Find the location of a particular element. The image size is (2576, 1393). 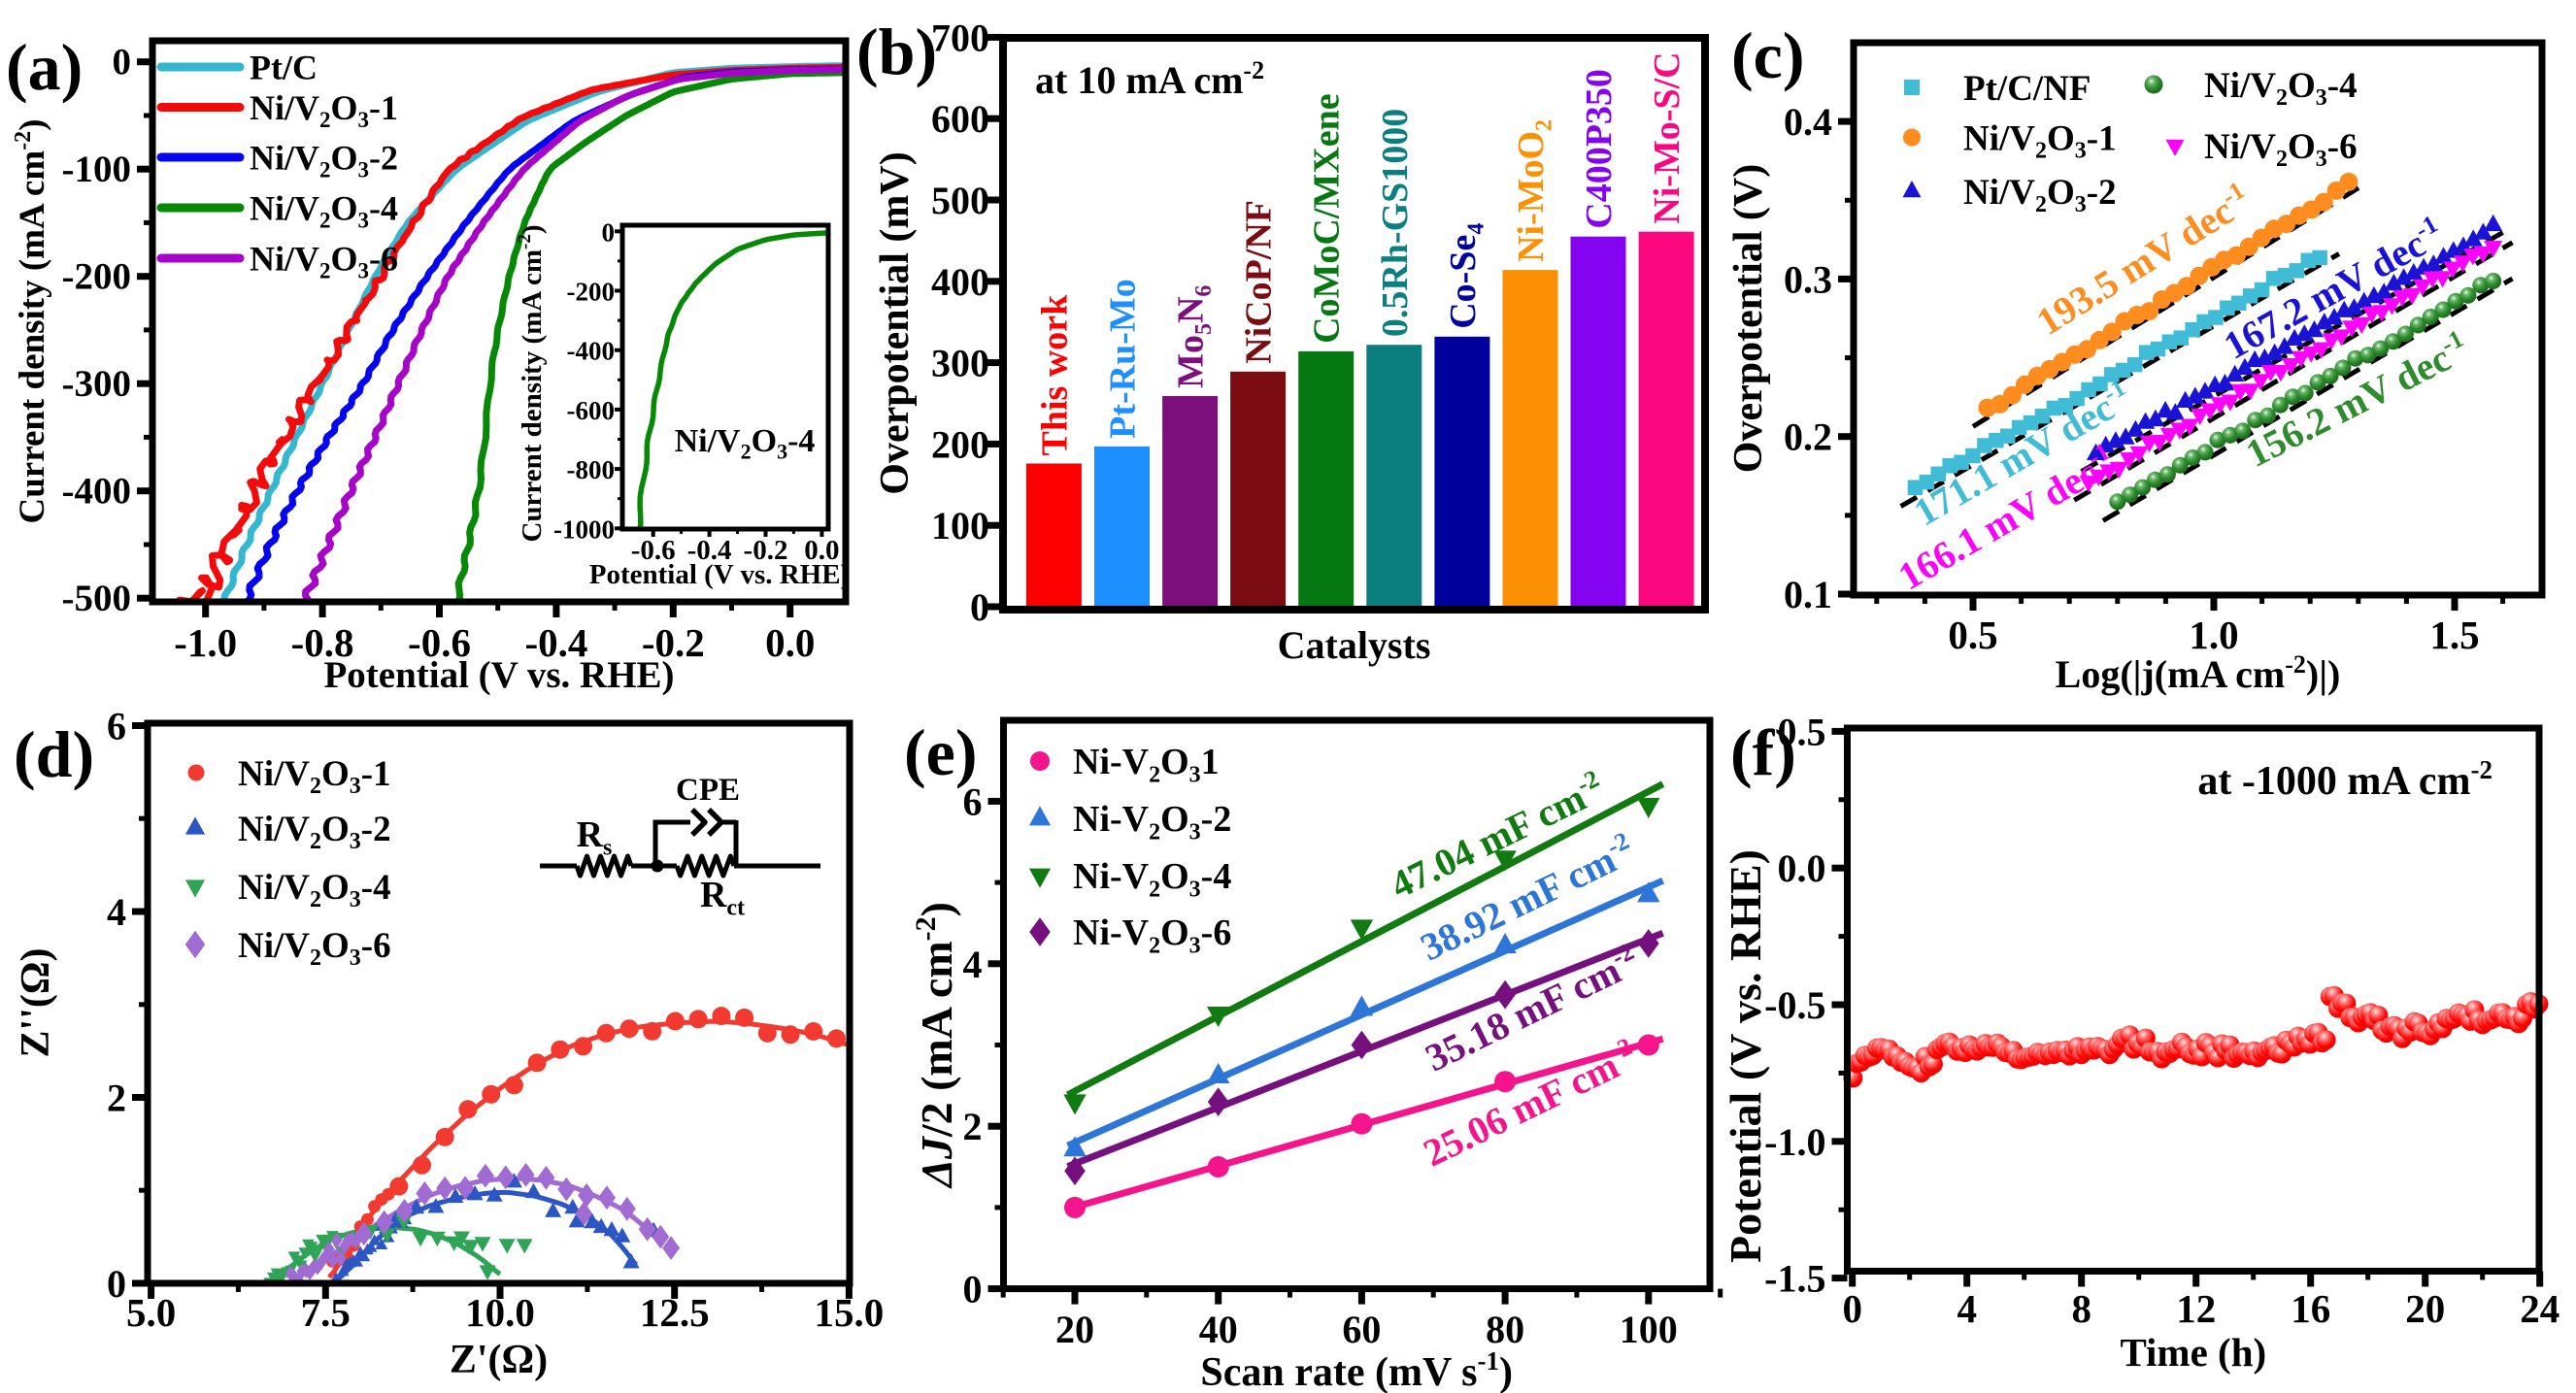

svg-text: Ni-V2O31 is located at coordinates (1147, 764).